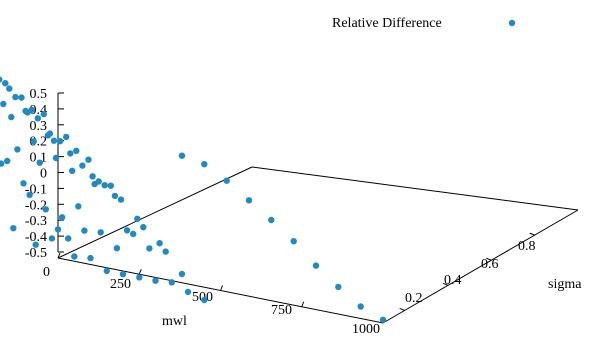  Describe the element at coordinates (36, 237) in the screenshot. I see `z-tick-label: -0.4` at that location.